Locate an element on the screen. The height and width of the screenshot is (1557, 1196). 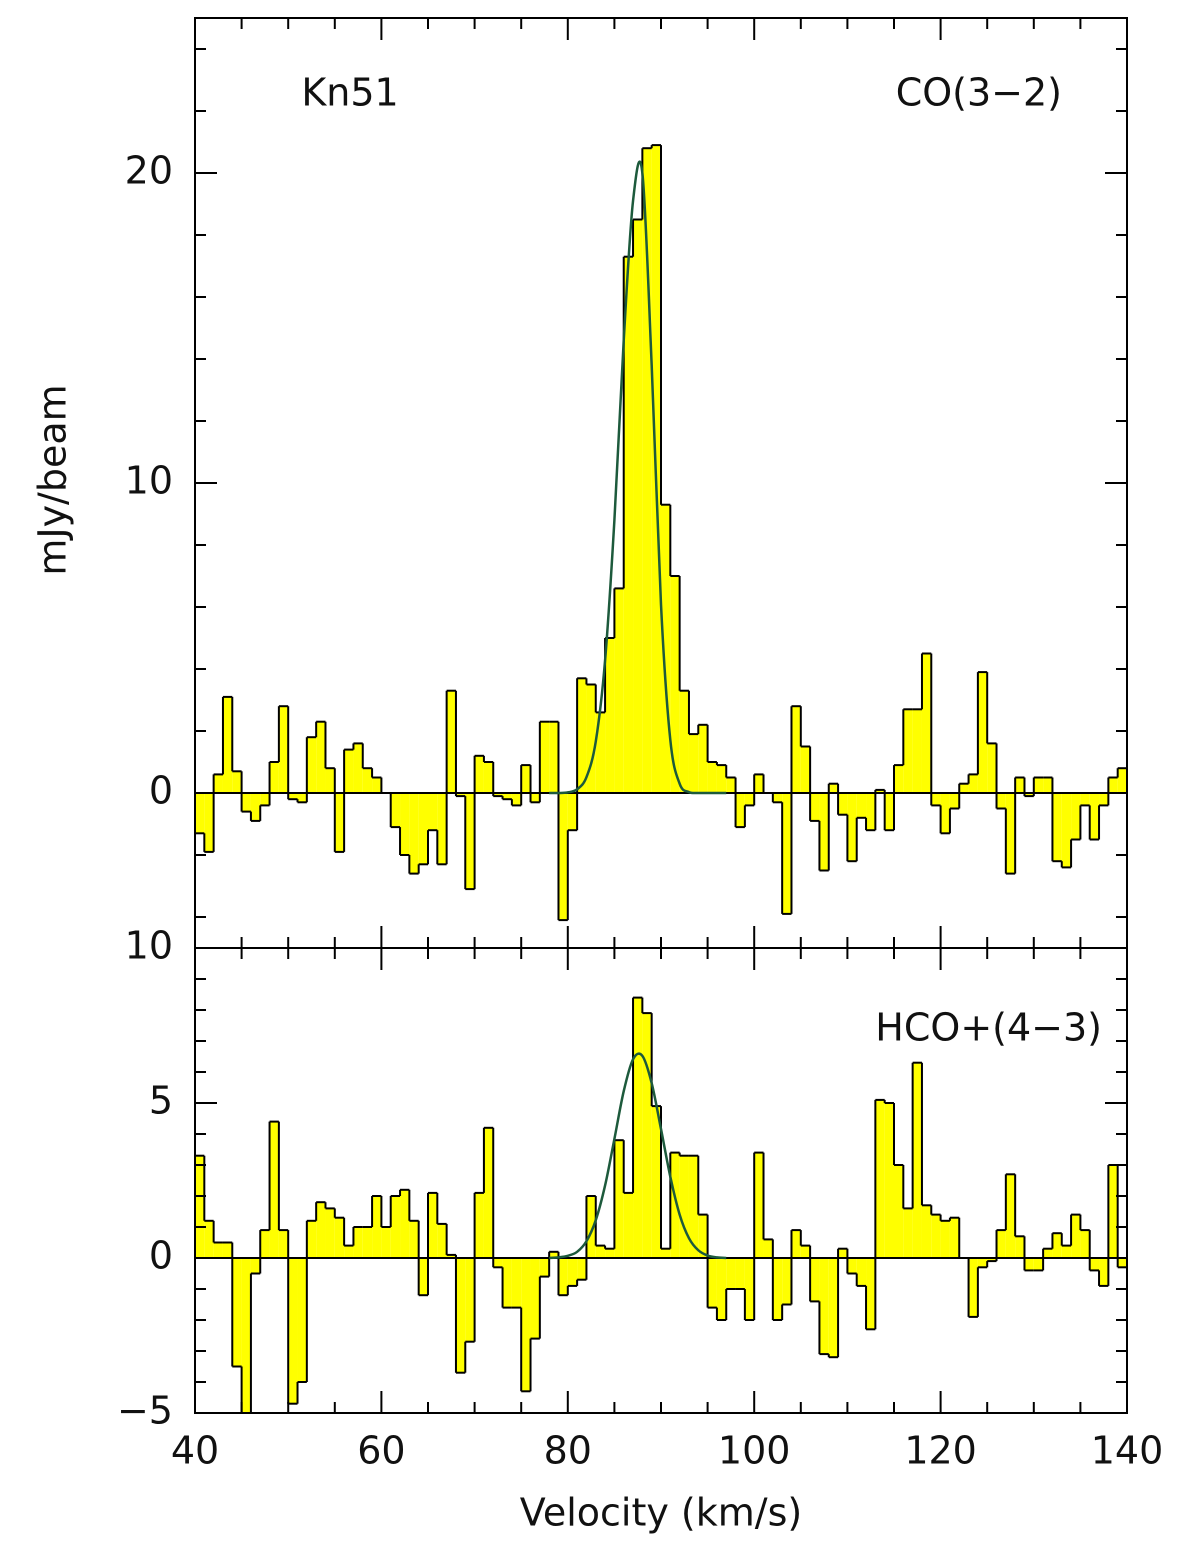
x-axis-label: Velocity (km/s) is located at coordinates (661, 1513).